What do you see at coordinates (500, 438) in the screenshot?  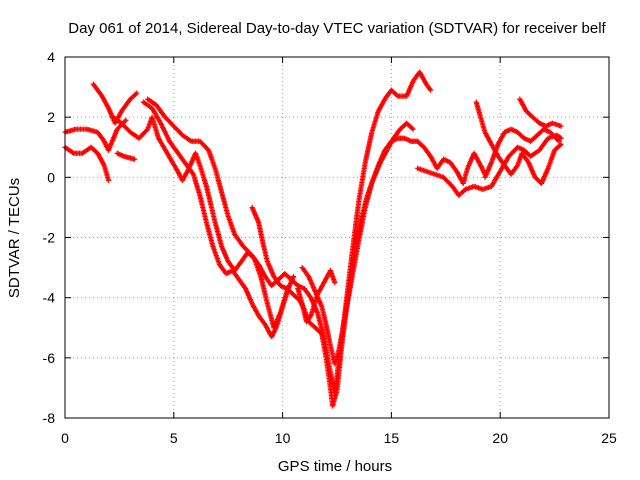 I see `x-tick-label: 20` at bounding box center [500, 438].